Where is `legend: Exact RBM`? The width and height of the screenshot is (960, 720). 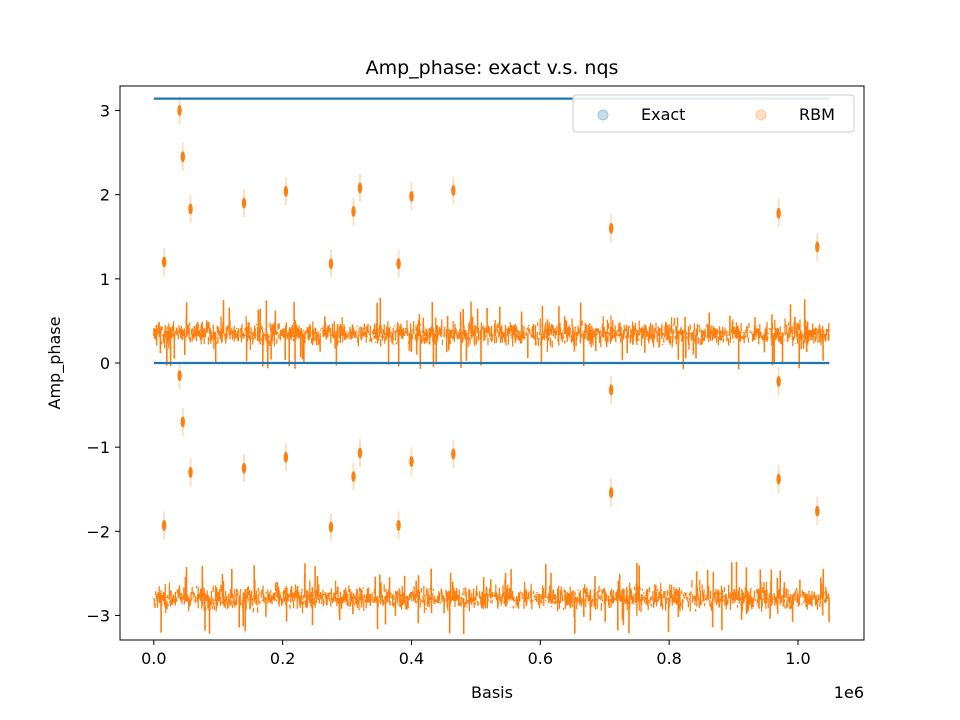
legend: Exact RBM is located at coordinates (713, 113).